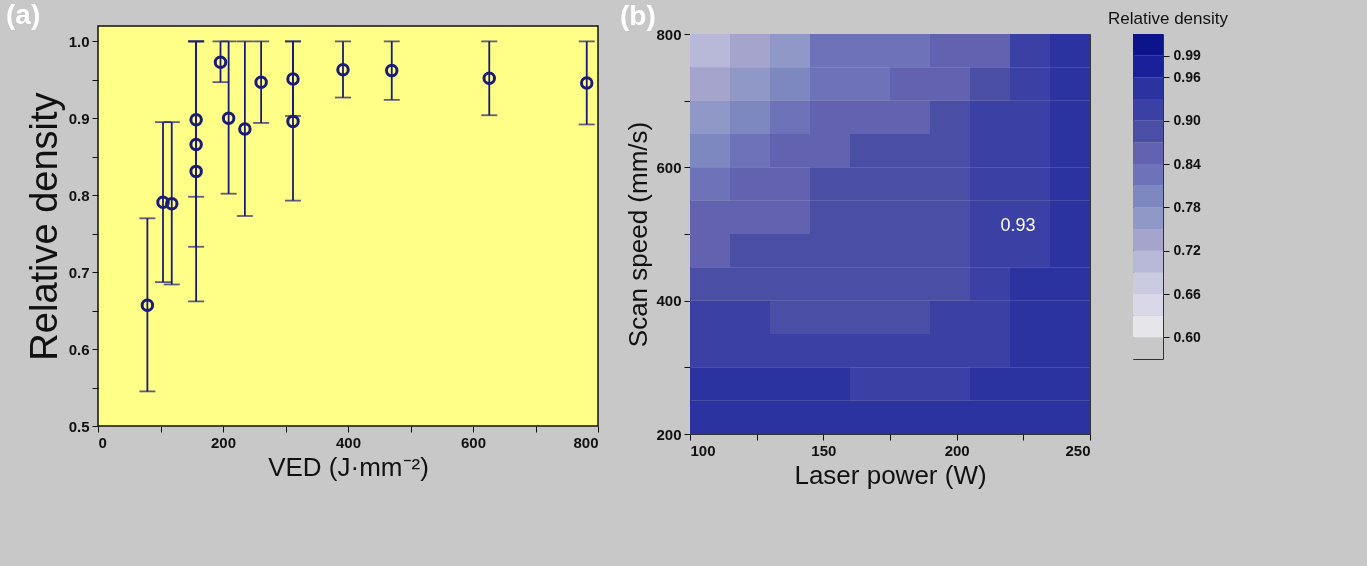 This screenshot has width=1367, height=566. What do you see at coordinates (1187, 336) in the screenshot?
I see `color-bar-label: 0.60` at bounding box center [1187, 336].